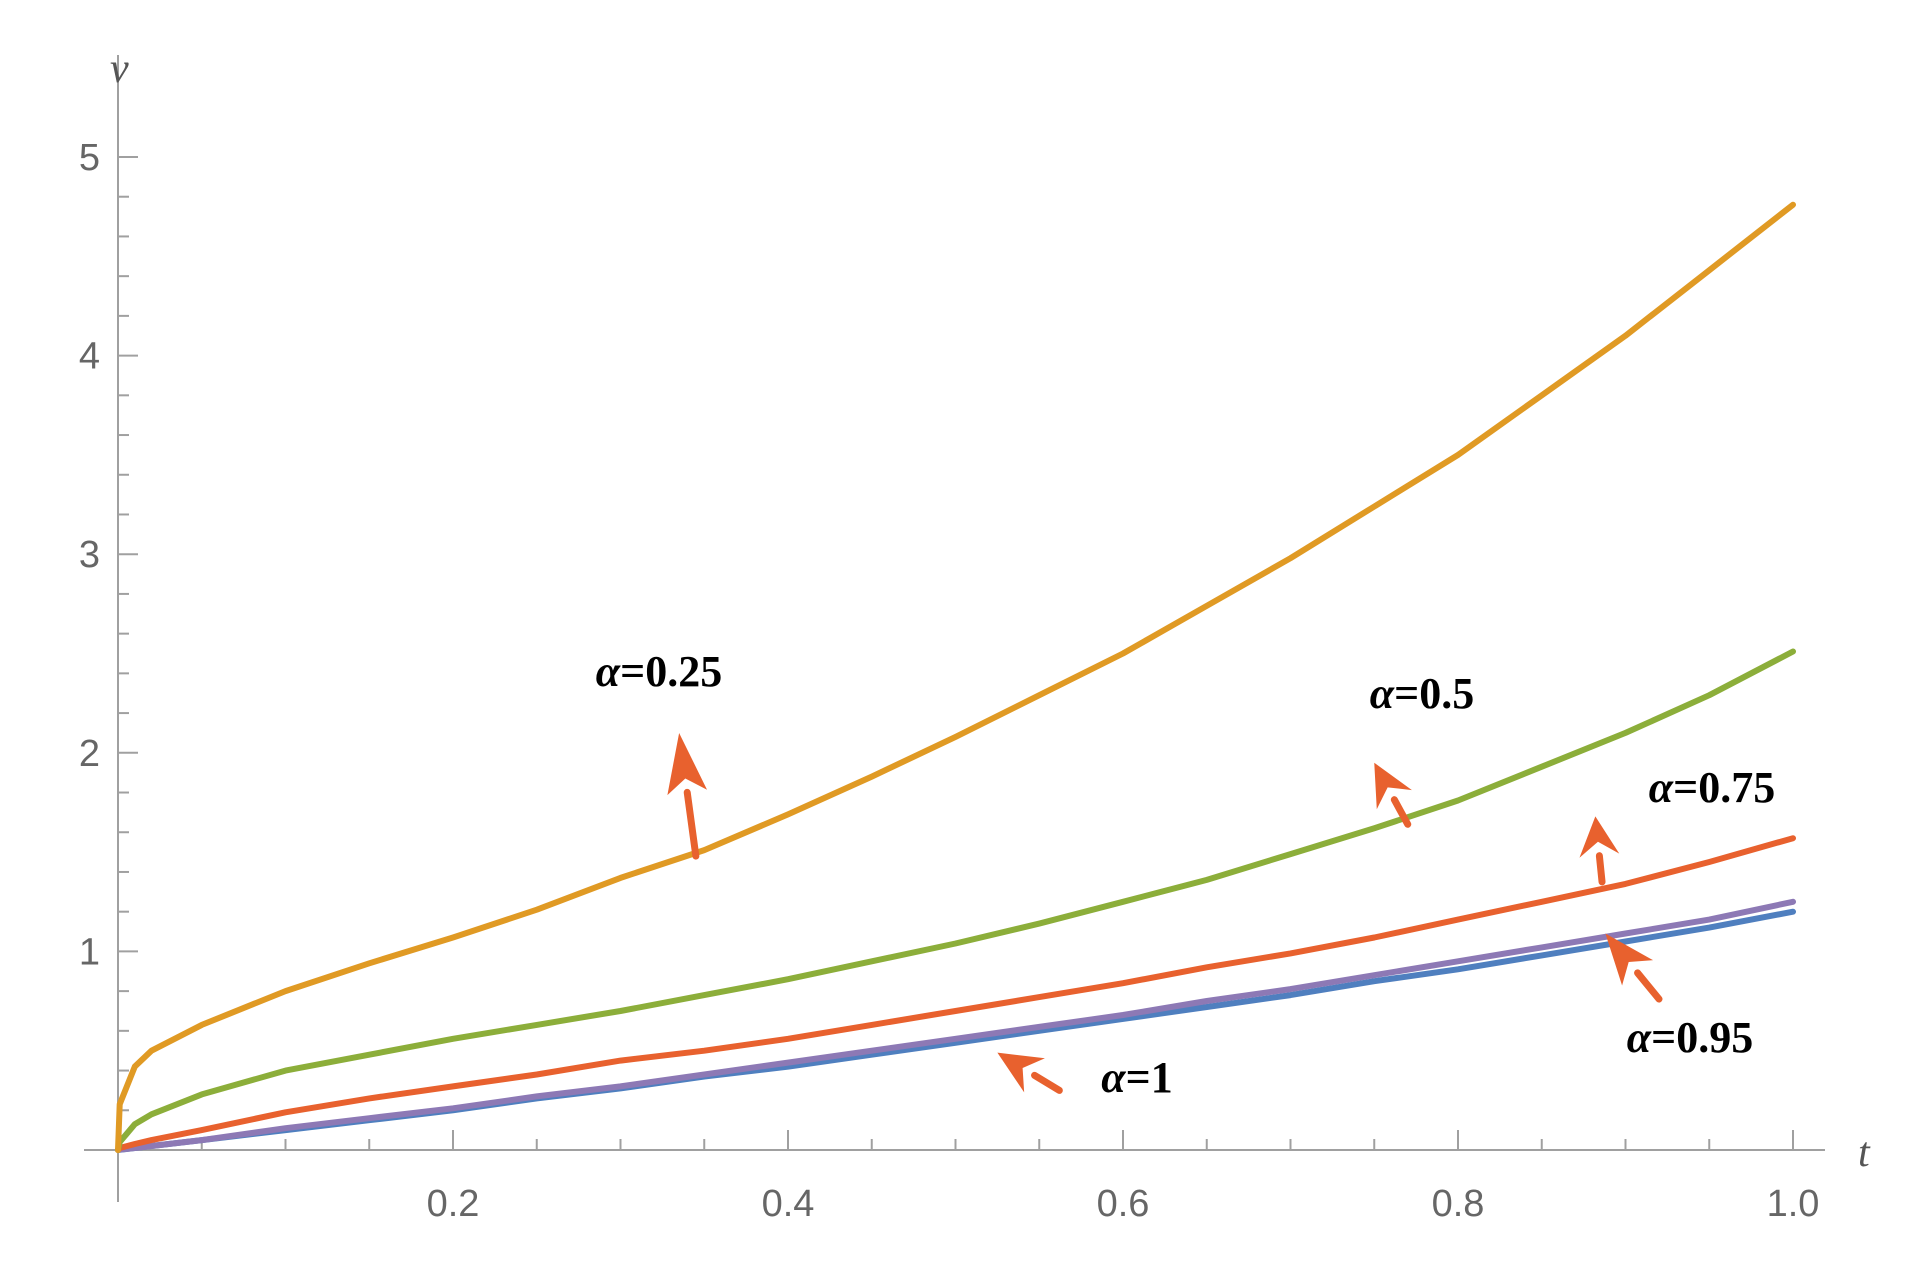  I want to click on x-tick-label: 0.8, so click(1458, 1204).